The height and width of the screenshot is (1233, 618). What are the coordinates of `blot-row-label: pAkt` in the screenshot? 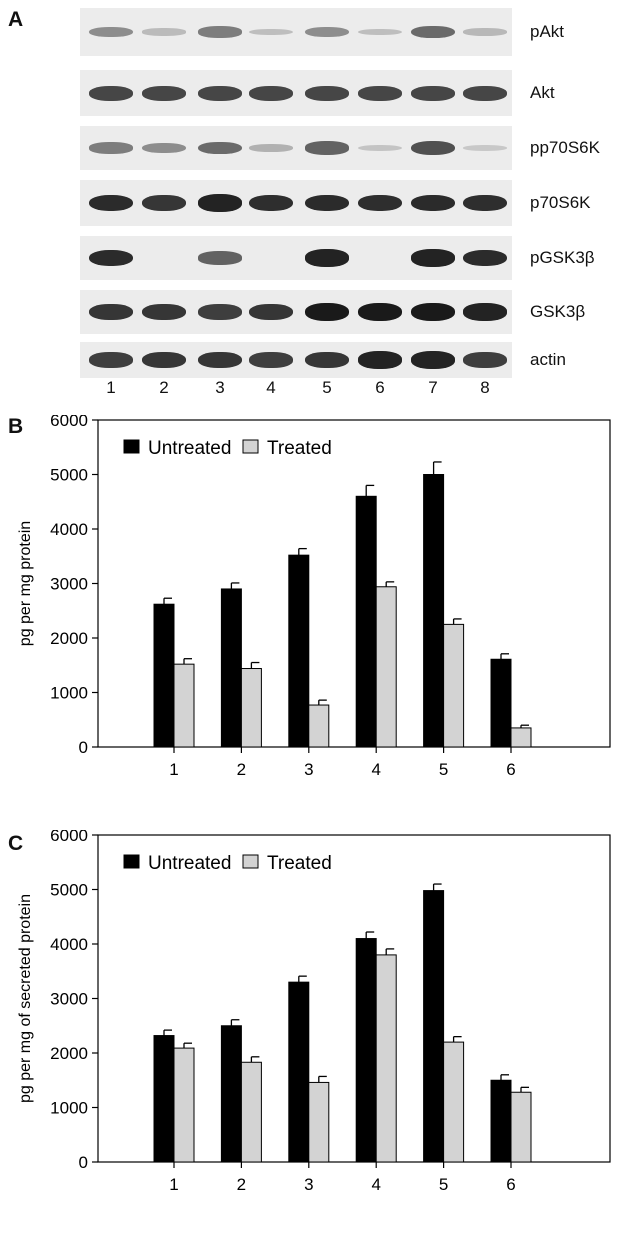 It's located at (547, 31).